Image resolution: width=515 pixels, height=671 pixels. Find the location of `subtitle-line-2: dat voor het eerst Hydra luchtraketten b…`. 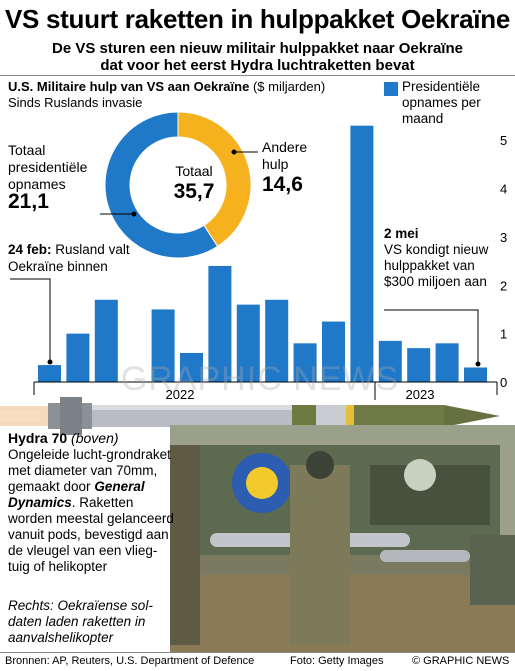

subtitle-line-2: dat voor het eerst Hydra luchtraketten b… is located at coordinates (257, 65).